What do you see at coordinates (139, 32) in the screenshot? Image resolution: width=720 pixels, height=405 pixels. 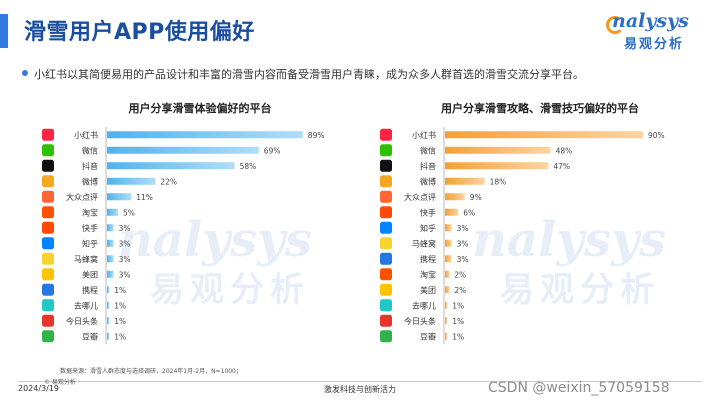 I see `page-title: 滑雪用户APP使用偏好` at bounding box center [139, 32].